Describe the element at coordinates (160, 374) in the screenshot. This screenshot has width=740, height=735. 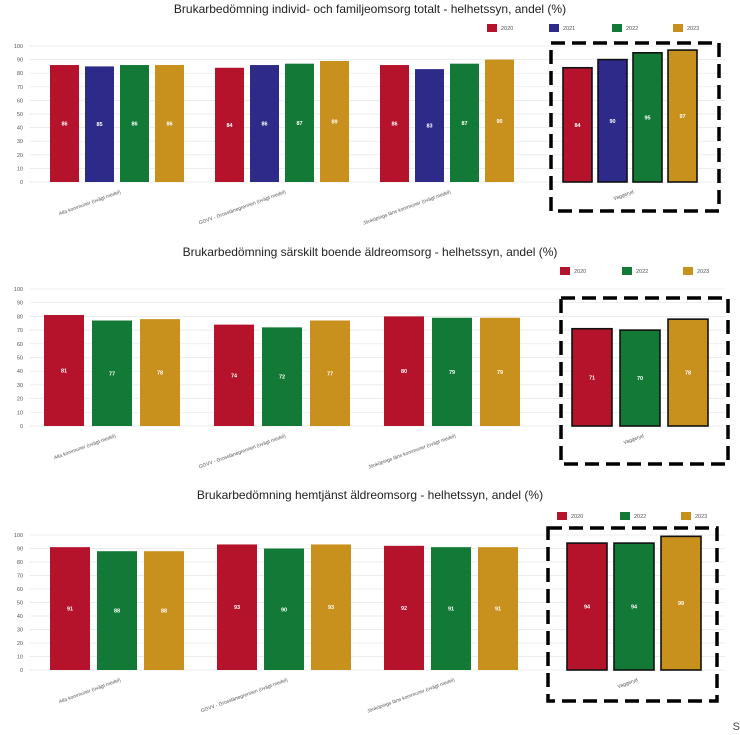
I see `bar-value-label: 78` at that location.